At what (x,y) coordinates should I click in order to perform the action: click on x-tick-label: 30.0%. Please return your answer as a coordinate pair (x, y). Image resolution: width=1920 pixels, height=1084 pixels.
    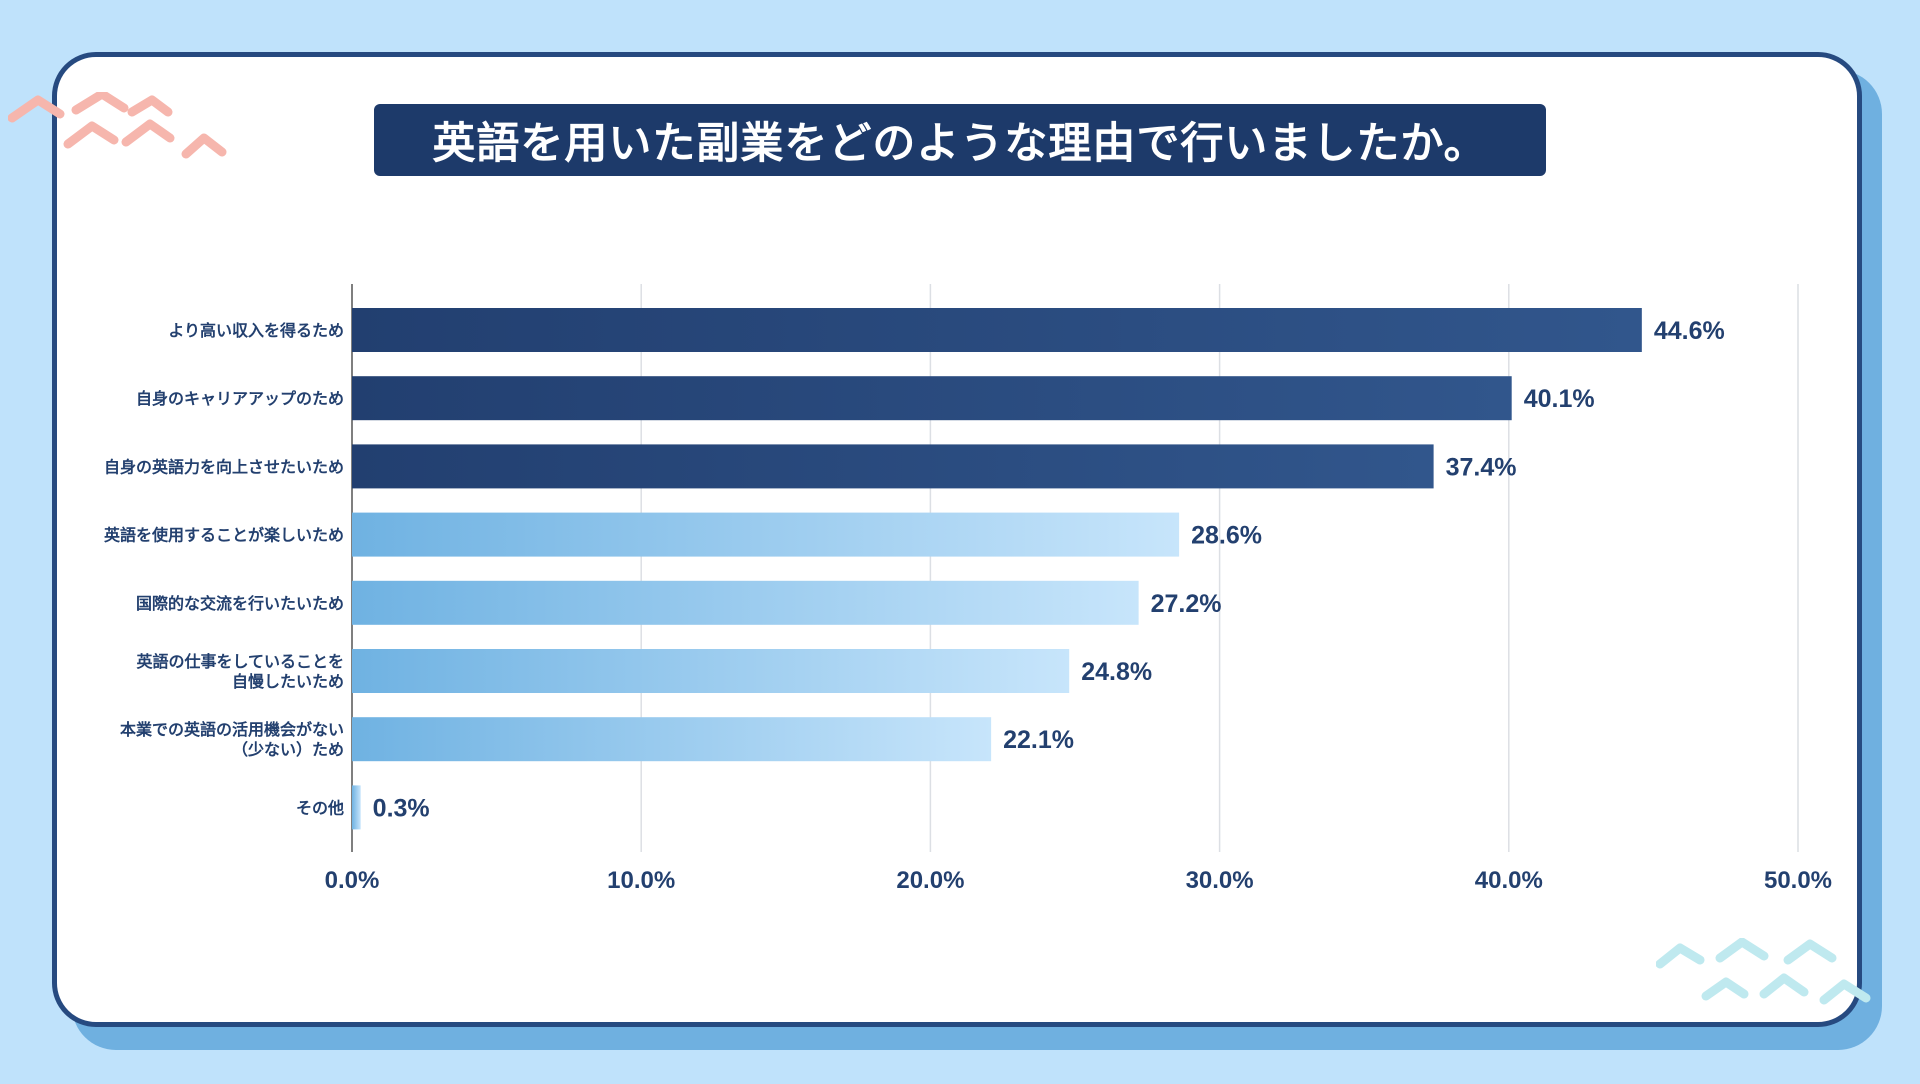
    Looking at the image, I should click on (1220, 880).